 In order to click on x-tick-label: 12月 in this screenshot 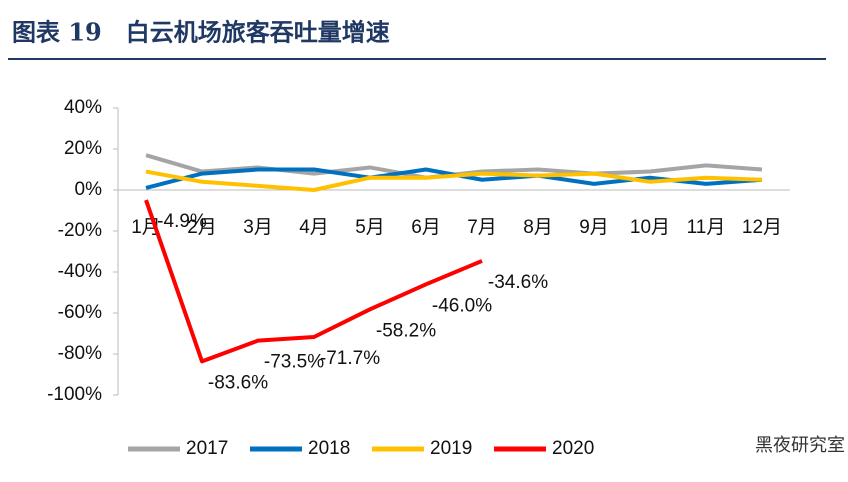, I will do `click(762, 227)`.